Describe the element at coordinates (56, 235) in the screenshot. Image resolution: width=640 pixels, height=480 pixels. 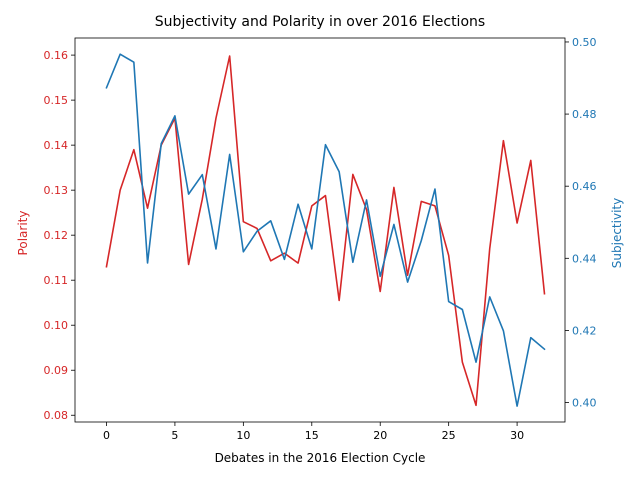
I see `left-y-tick-label: 0.12` at that location.